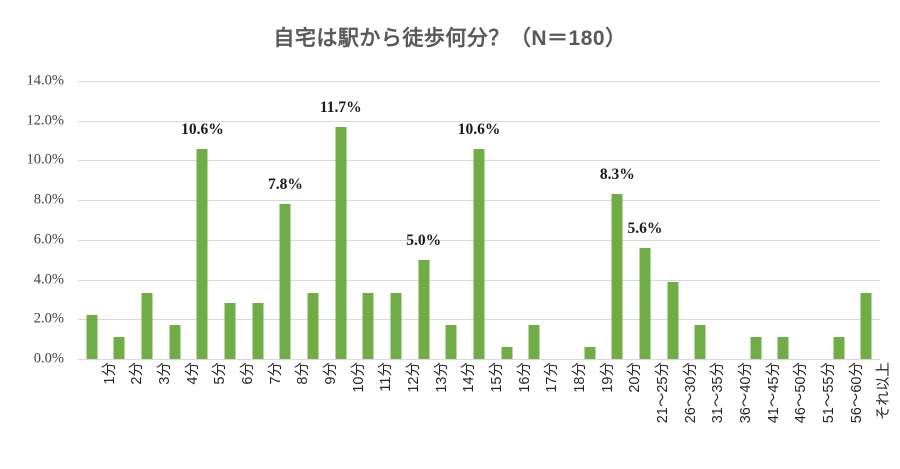 The image size is (900, 469). What do you see at coordinates (617, 175) in the screenshot?
I see `bar-data-label: 8.3%` at bounding box center [617, 175].